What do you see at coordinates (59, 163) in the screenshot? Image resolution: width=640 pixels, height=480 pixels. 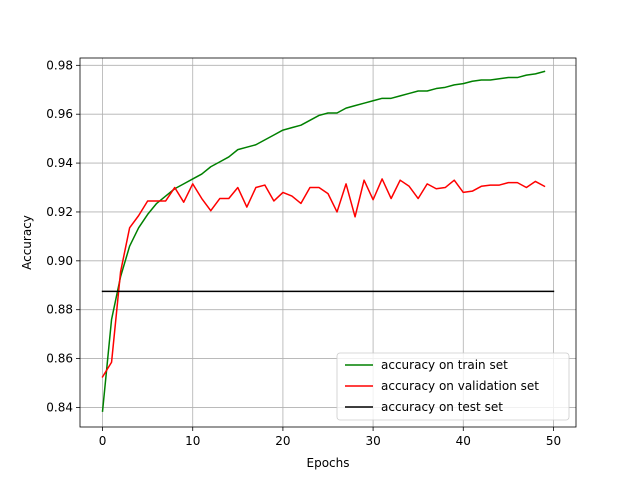 I see `y-tick-label: 0.94` at bounding box center [59, 163].